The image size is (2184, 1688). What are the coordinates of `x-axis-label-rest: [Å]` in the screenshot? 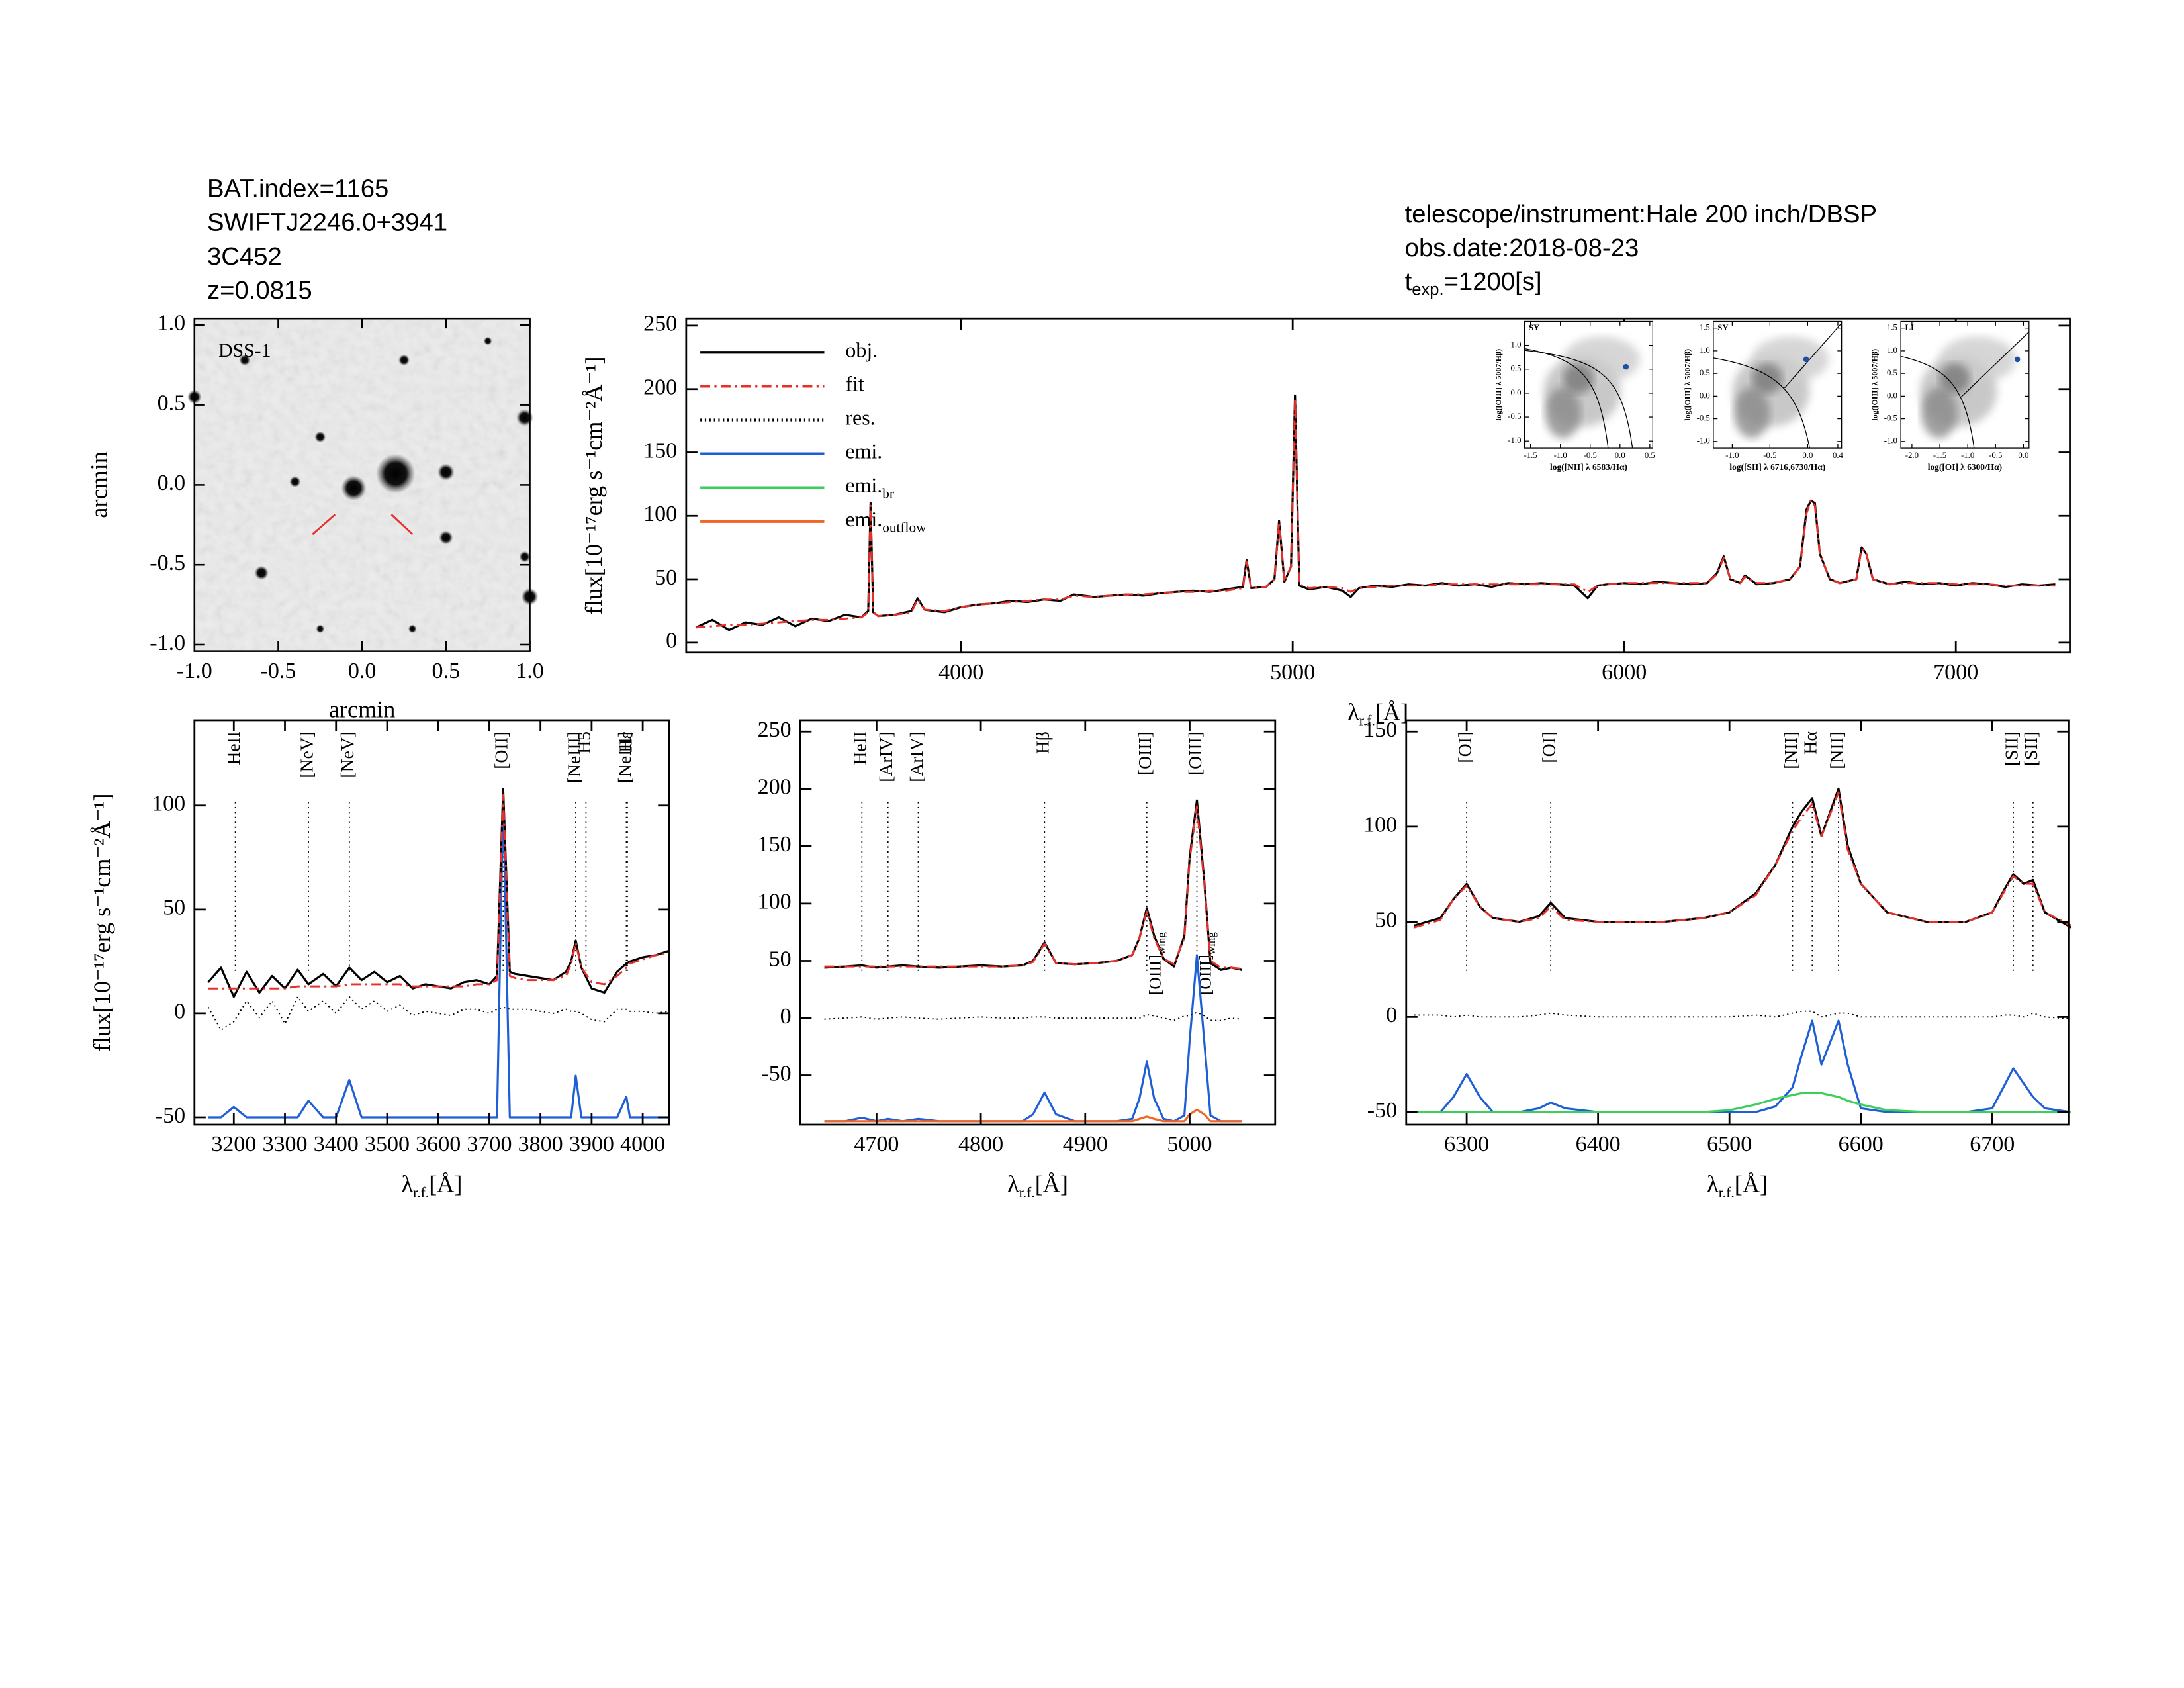 It's located at (445, 1184).